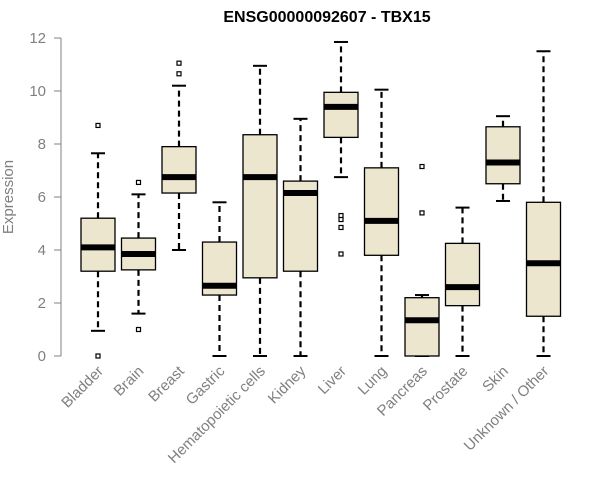 This screenshot has height=500, width=600. I want to click on x-tick-label: Breast, so click(166, 383).